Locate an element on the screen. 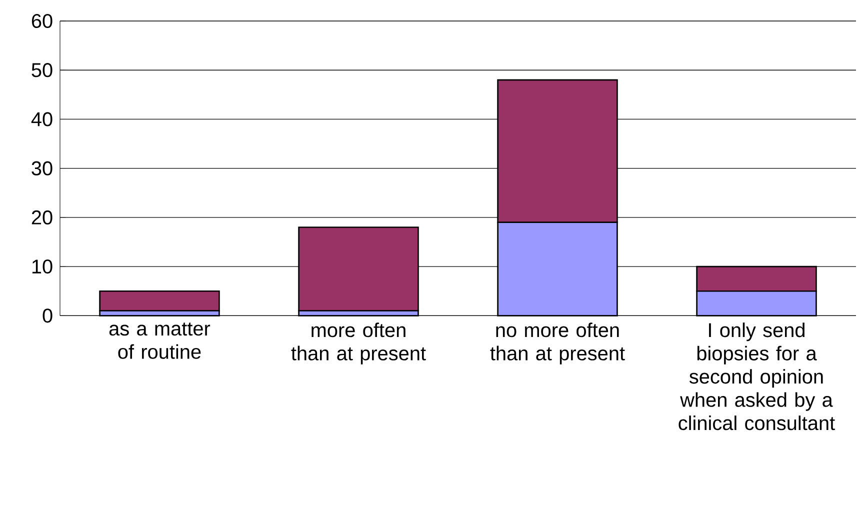 This screenshot has height=509, width=858. y-tick-label: 40 is located at coordinates (41, 119).